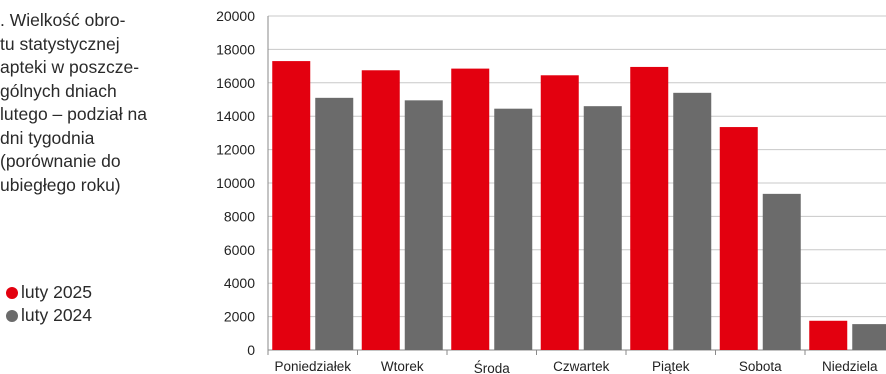 The width and height of the screenshot is (886, 374). Describe the element at coordinates (492, 367) in the screenshot. I see `x-tick-label: Środa` at that location.